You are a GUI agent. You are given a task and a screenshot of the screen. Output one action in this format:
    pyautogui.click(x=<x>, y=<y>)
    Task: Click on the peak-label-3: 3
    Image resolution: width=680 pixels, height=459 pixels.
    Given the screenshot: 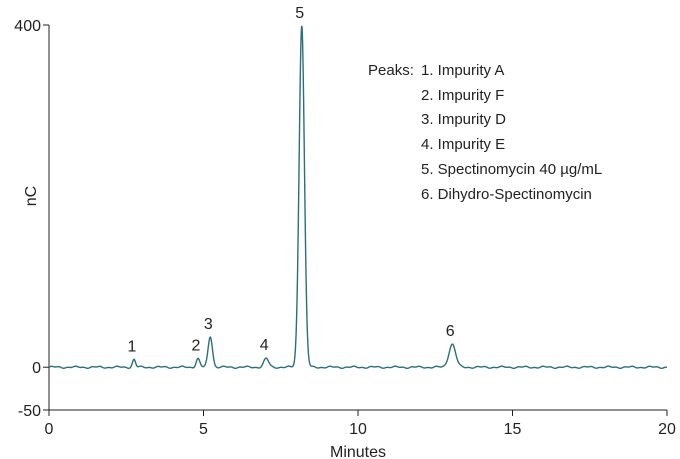 What is the action you would take?
    pyautogui.click(x=208, y=324)
    